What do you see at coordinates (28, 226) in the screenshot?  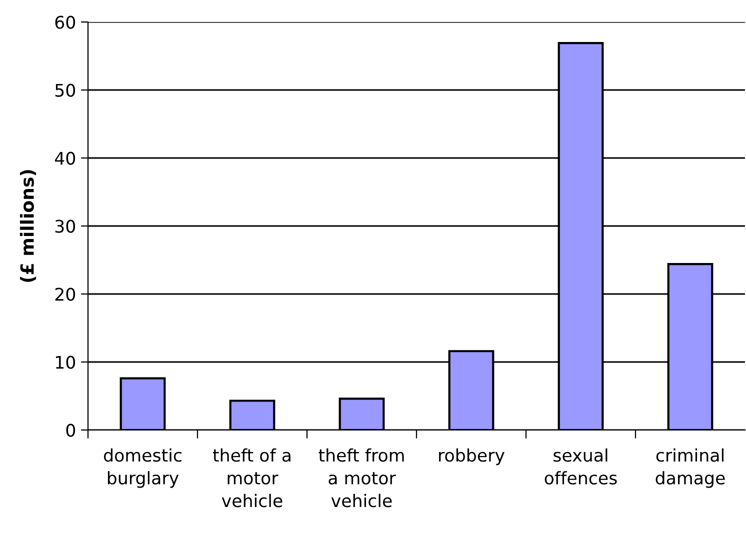 I see `y-axis-title: (£ millions)` at bounding box center [28, 226].